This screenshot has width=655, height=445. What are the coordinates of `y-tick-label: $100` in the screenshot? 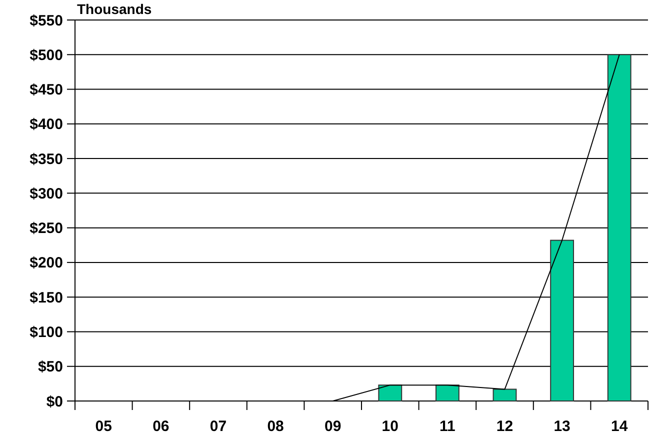 It's located at (46, 332).